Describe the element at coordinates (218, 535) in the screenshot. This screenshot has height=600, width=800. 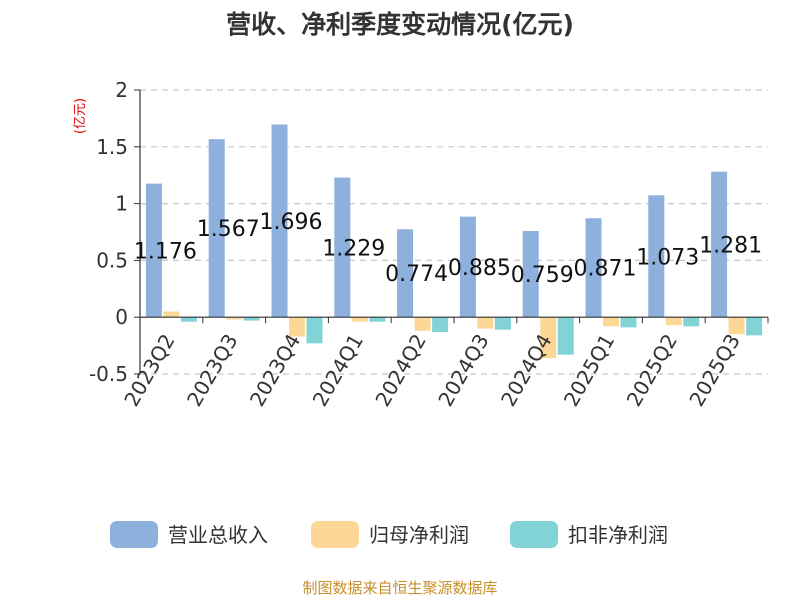
I see `legend-label: 营业总收入` at that location.